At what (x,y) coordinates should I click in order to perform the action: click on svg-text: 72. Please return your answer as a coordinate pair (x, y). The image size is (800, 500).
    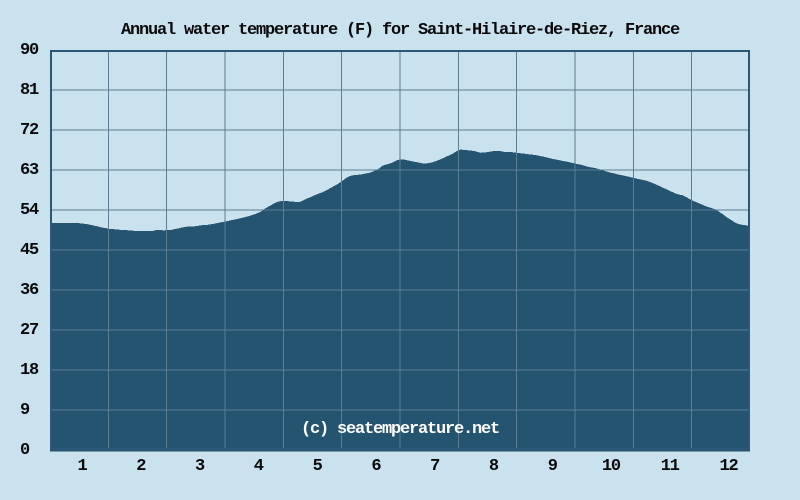
    Looking at the image, I should click on (29, 130).